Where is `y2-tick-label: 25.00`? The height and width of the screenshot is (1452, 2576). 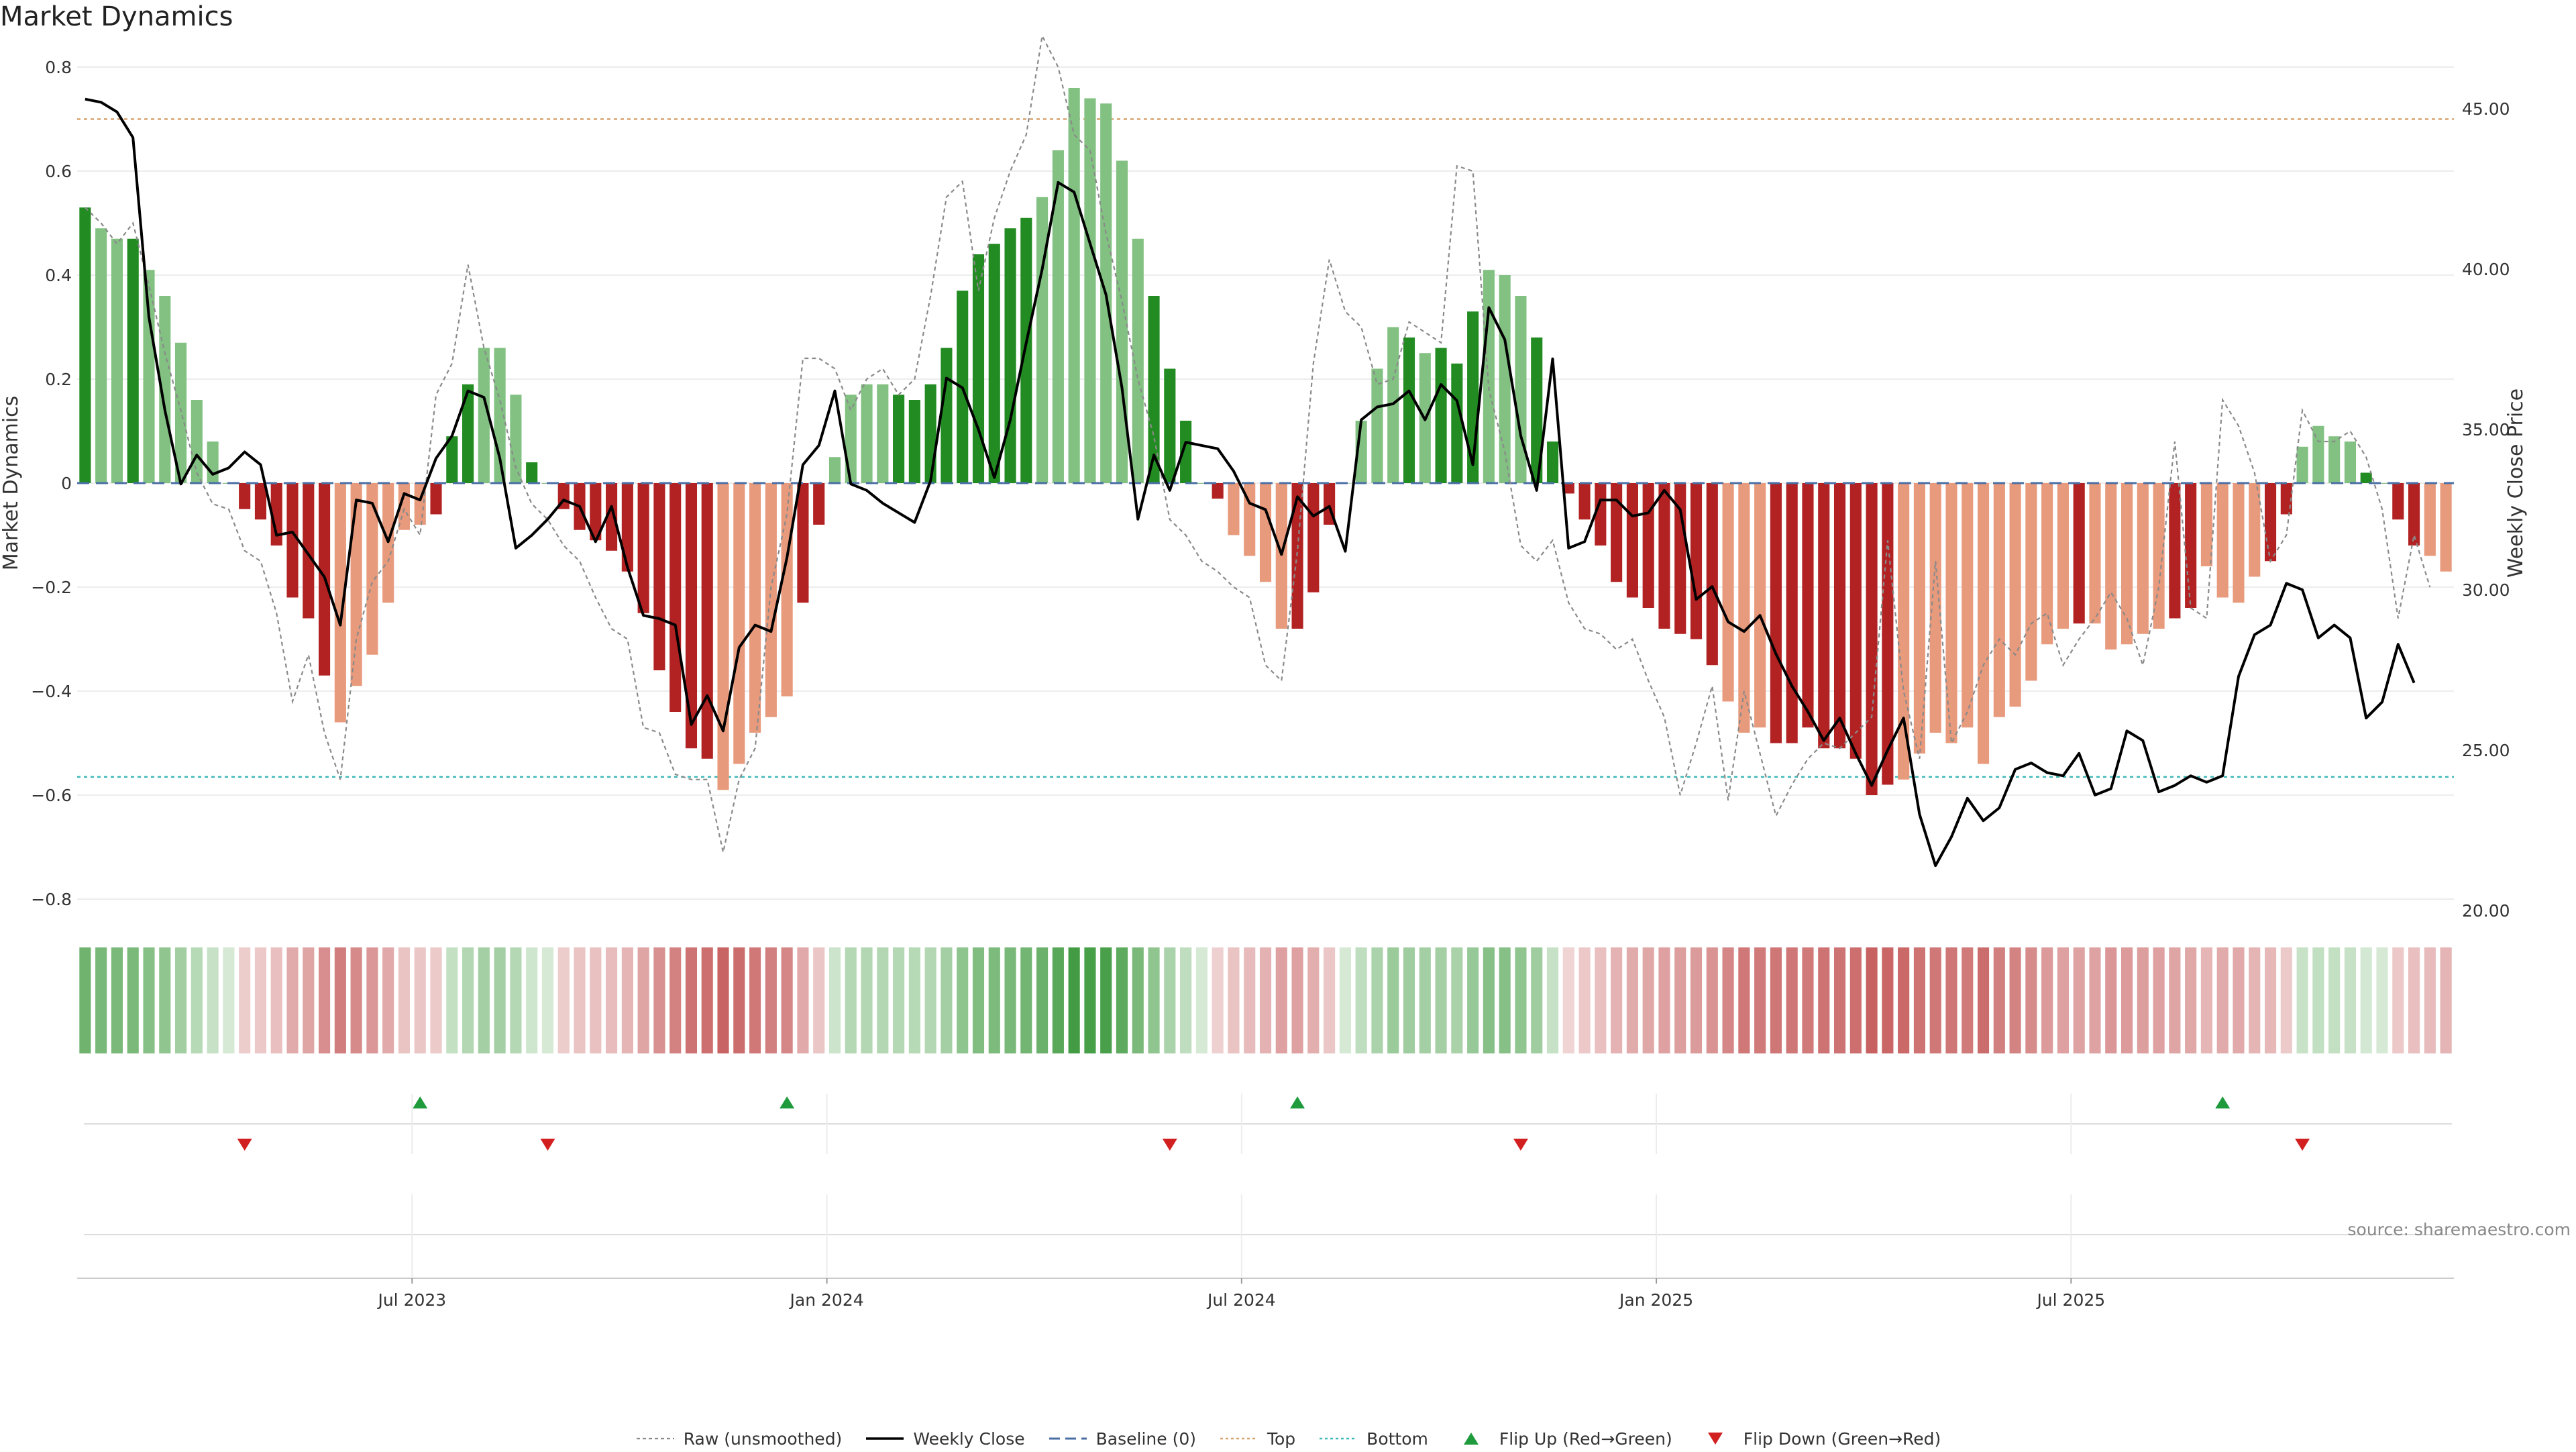
y2-tick-label: 25.00 is located at coordinates (2486, 751).